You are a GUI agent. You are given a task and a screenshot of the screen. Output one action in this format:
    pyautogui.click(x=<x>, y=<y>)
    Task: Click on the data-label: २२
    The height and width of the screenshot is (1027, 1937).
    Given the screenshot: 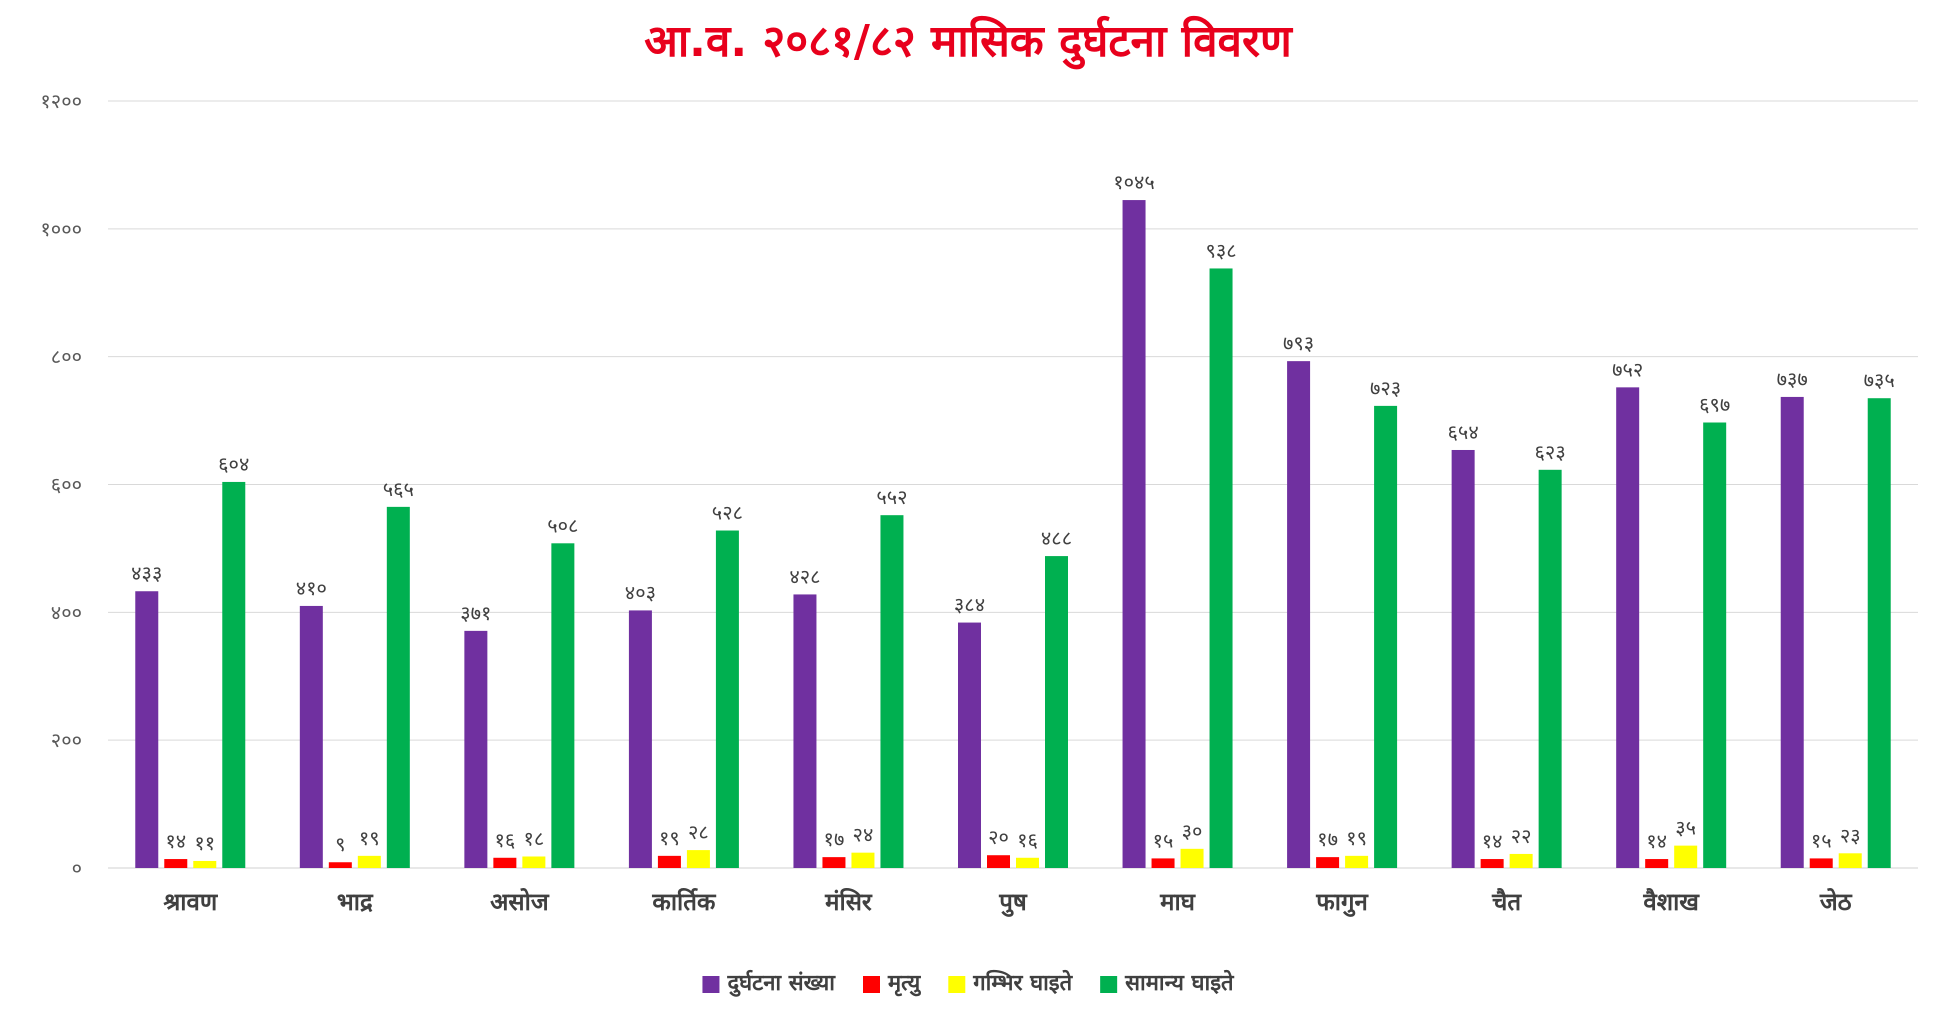 What is the action you would take?
    pyautogui.click(x=1521, y=836)
    